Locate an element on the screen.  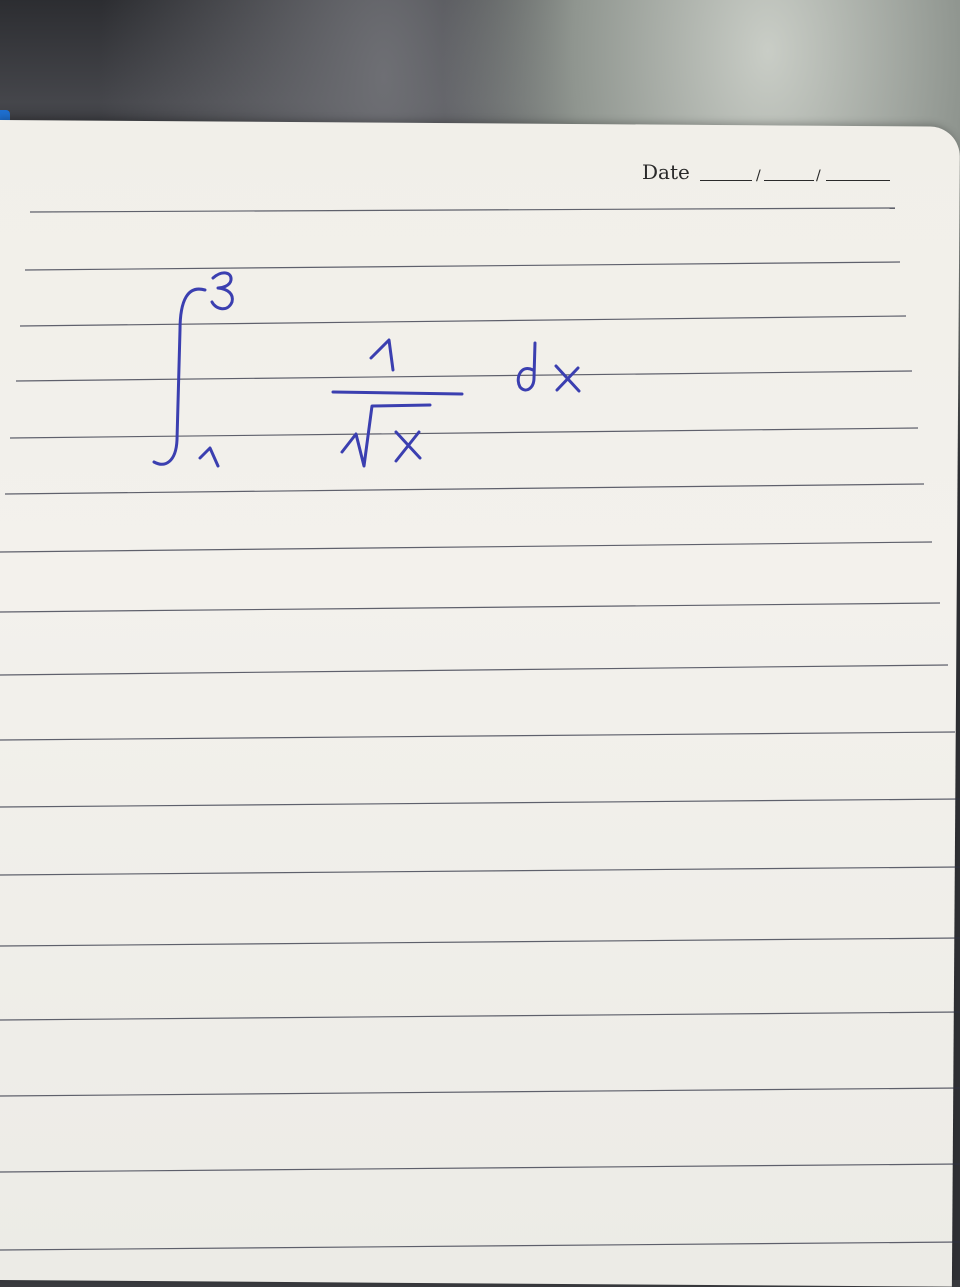
date-label: Date is located at coordinates (666, 172).